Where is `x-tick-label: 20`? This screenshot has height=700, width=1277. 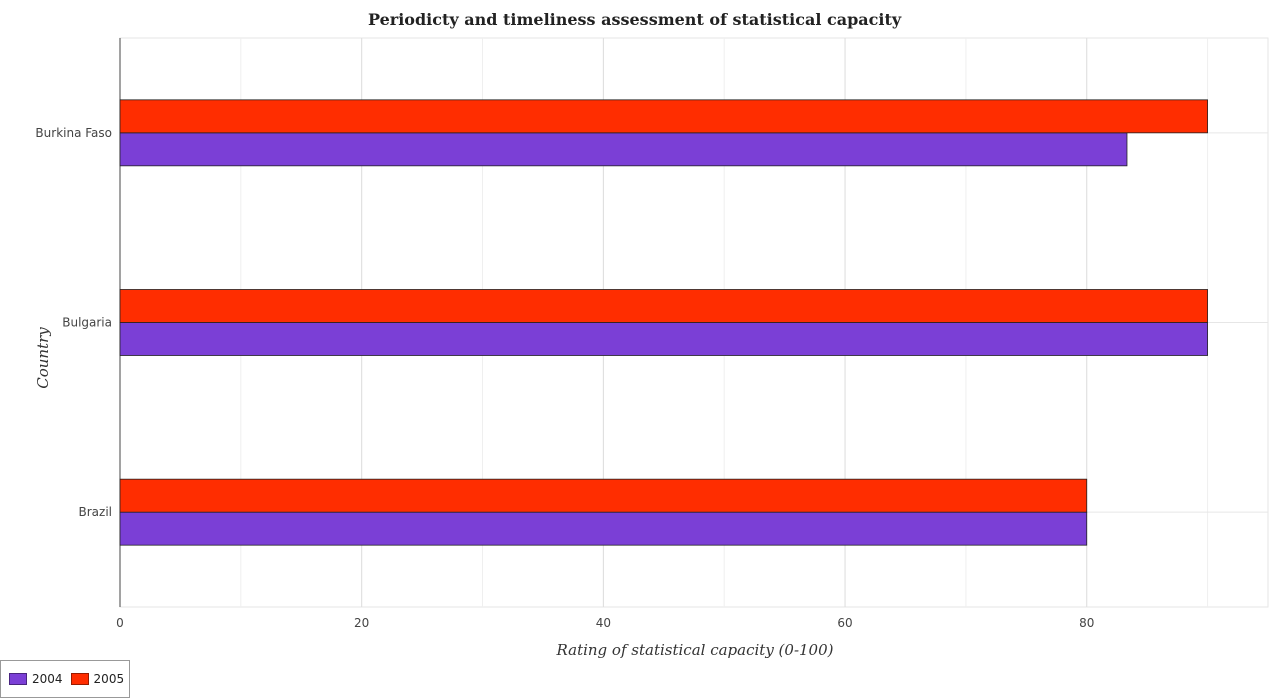 x-tick-label: 20 is located at coordinates (361, 623).